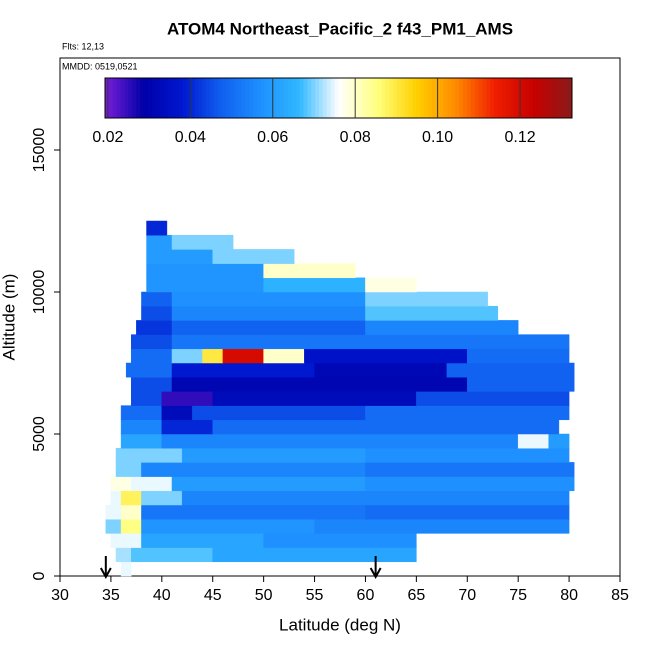 This screenshot has width=650, height=650. I want to click on arrow-head, so click(105, 573).